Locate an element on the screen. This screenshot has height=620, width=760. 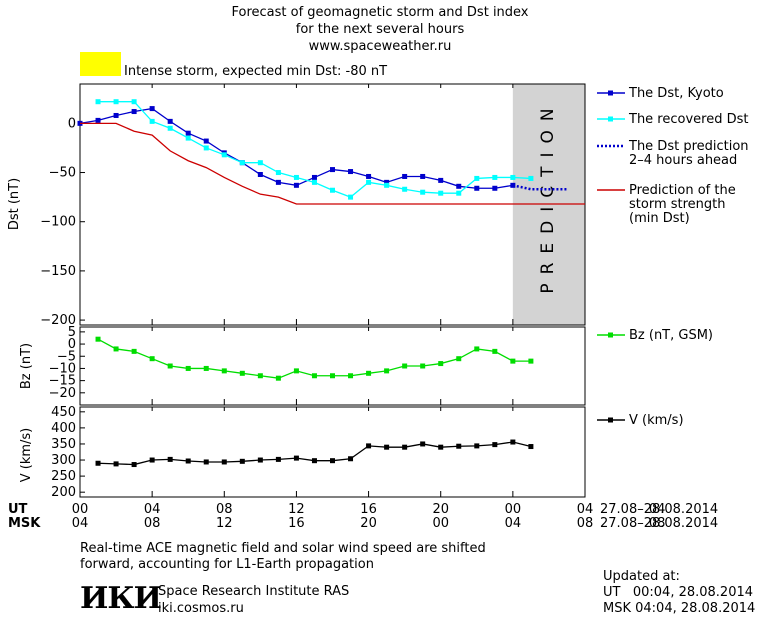
y-tick-label: 0 is located at coordinates (72, 123).